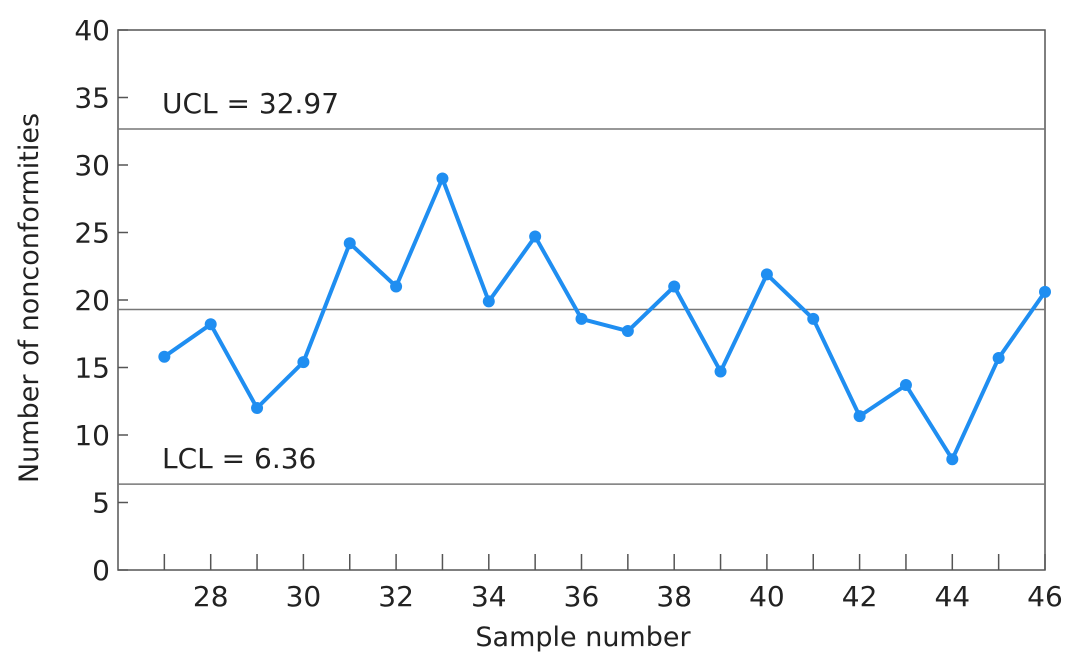 The width and height of the screenshot is (1065, 661). What do you see at coordinates (304, 596) in the screenshot?
I see `x-tick-label: 30` at bounding box center [304, 596].